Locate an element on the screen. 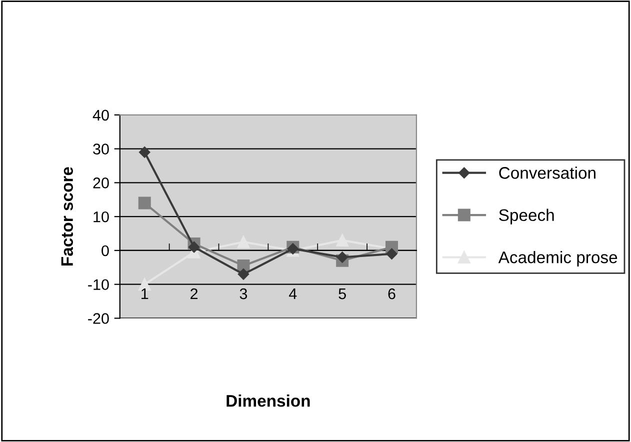 Image resolution: width=631 pixels, height=442 pixels. y-tick-label: 0 is located at coordinates (105, 250).